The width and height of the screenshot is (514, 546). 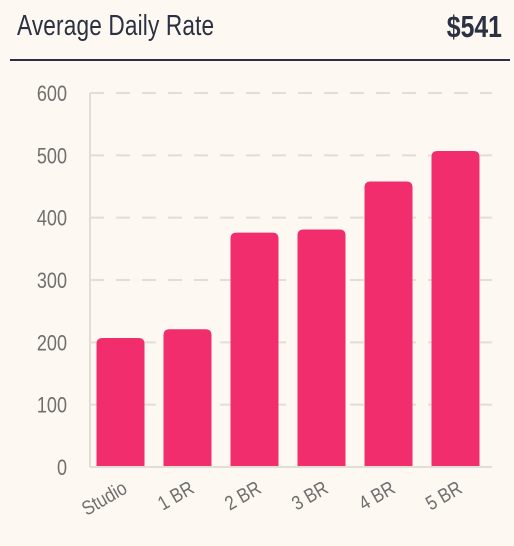 I want to click on x-tick-label: 1 BR, so click(x=176, y=495).